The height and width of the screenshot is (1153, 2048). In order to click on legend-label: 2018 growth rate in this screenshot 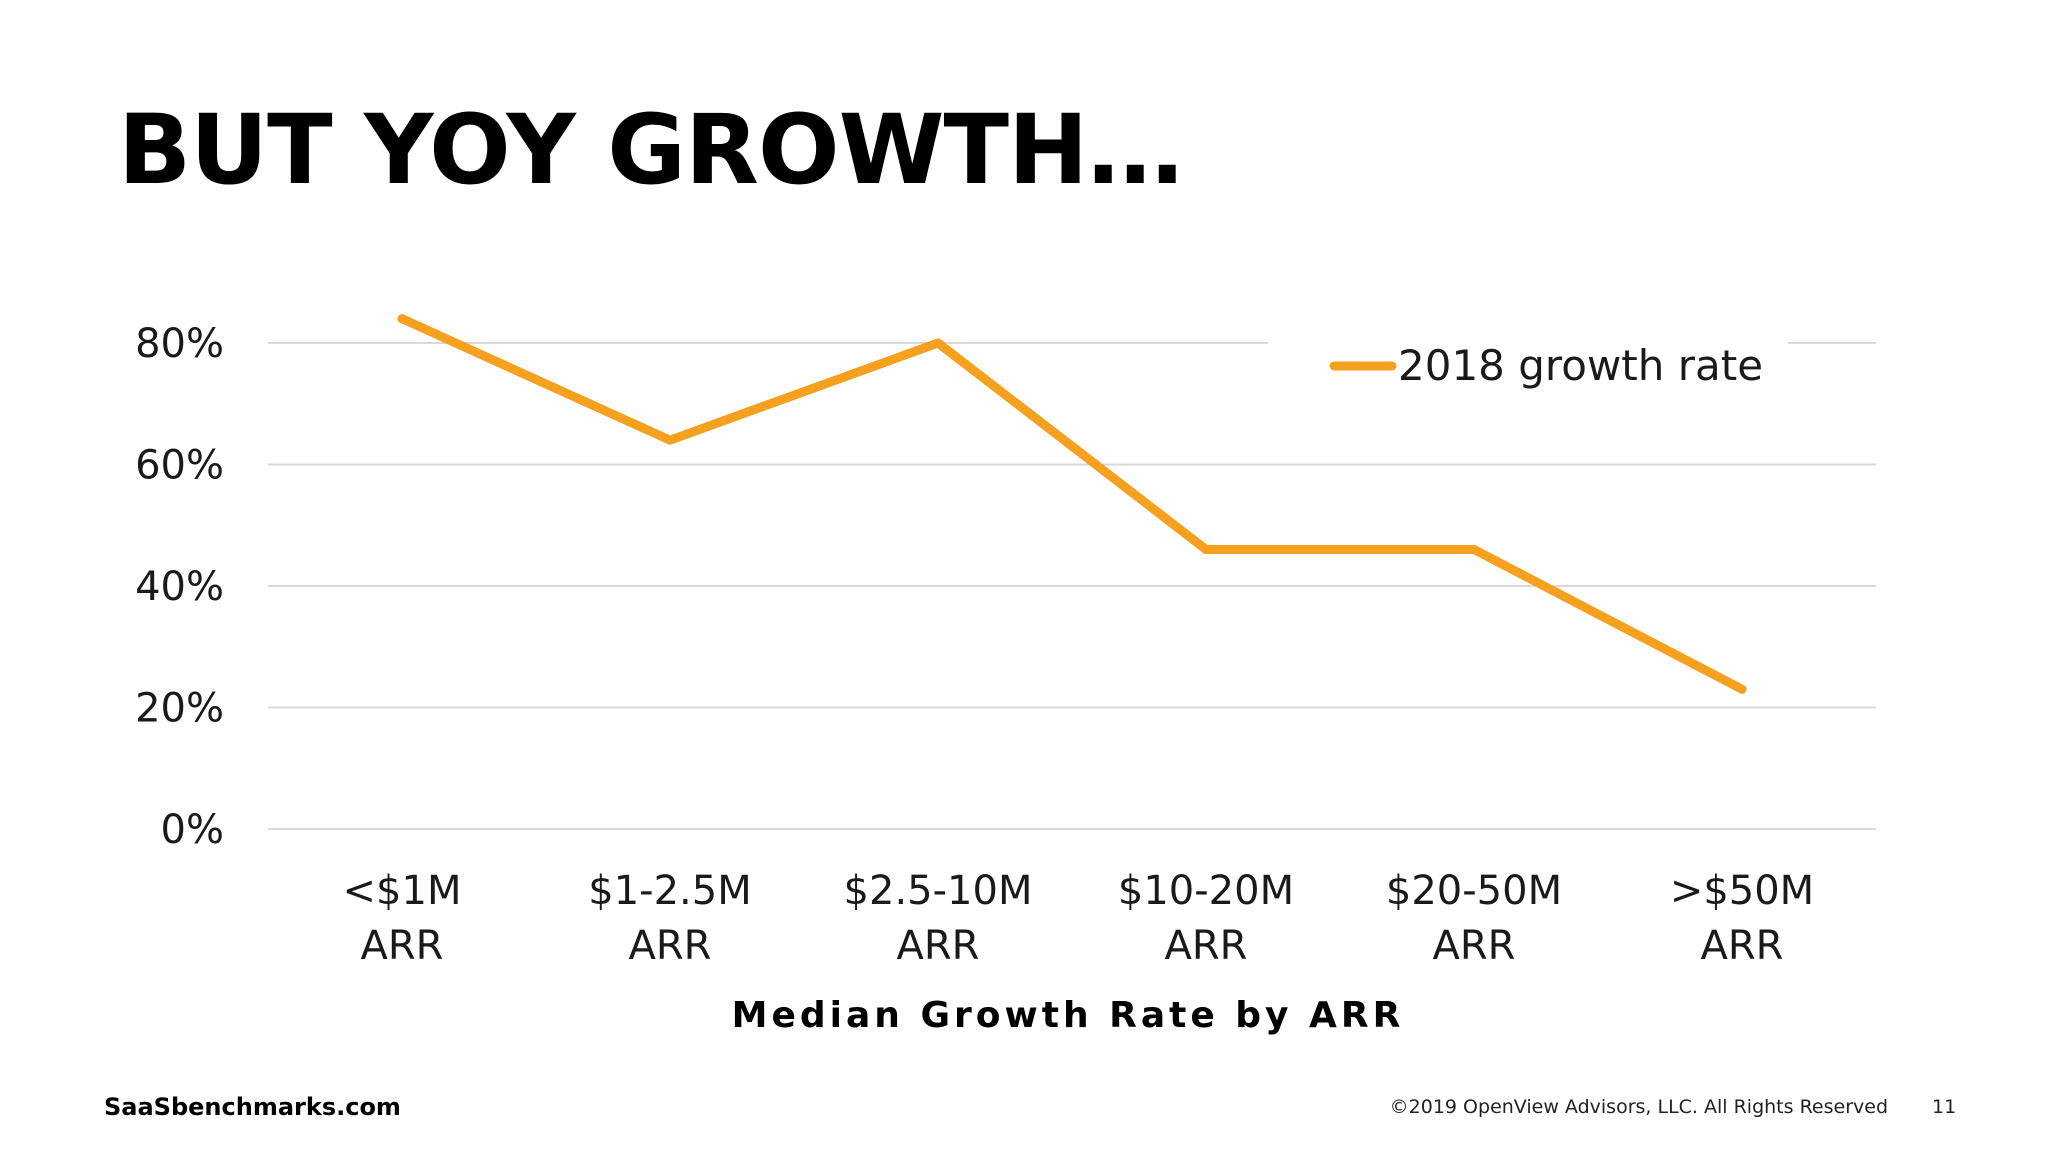, I will do `click(1580, 365)`.